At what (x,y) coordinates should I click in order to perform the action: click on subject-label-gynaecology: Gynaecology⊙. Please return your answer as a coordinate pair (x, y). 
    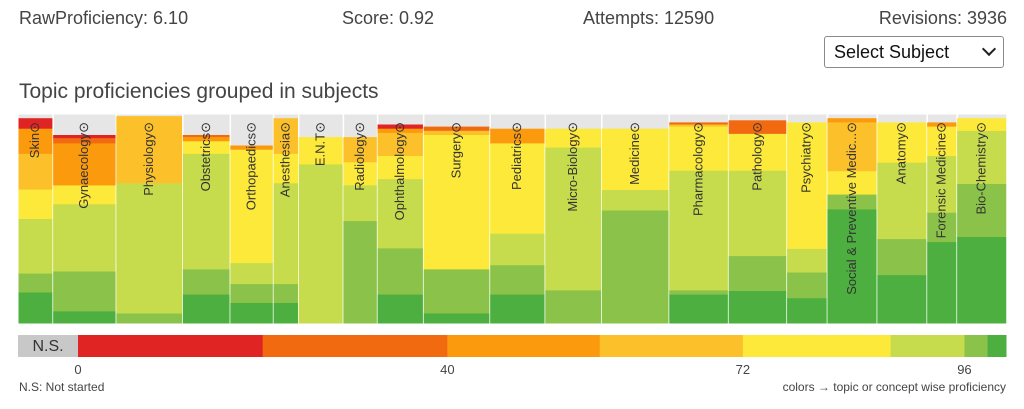
    Looking at the image, I should click on (83, 165).